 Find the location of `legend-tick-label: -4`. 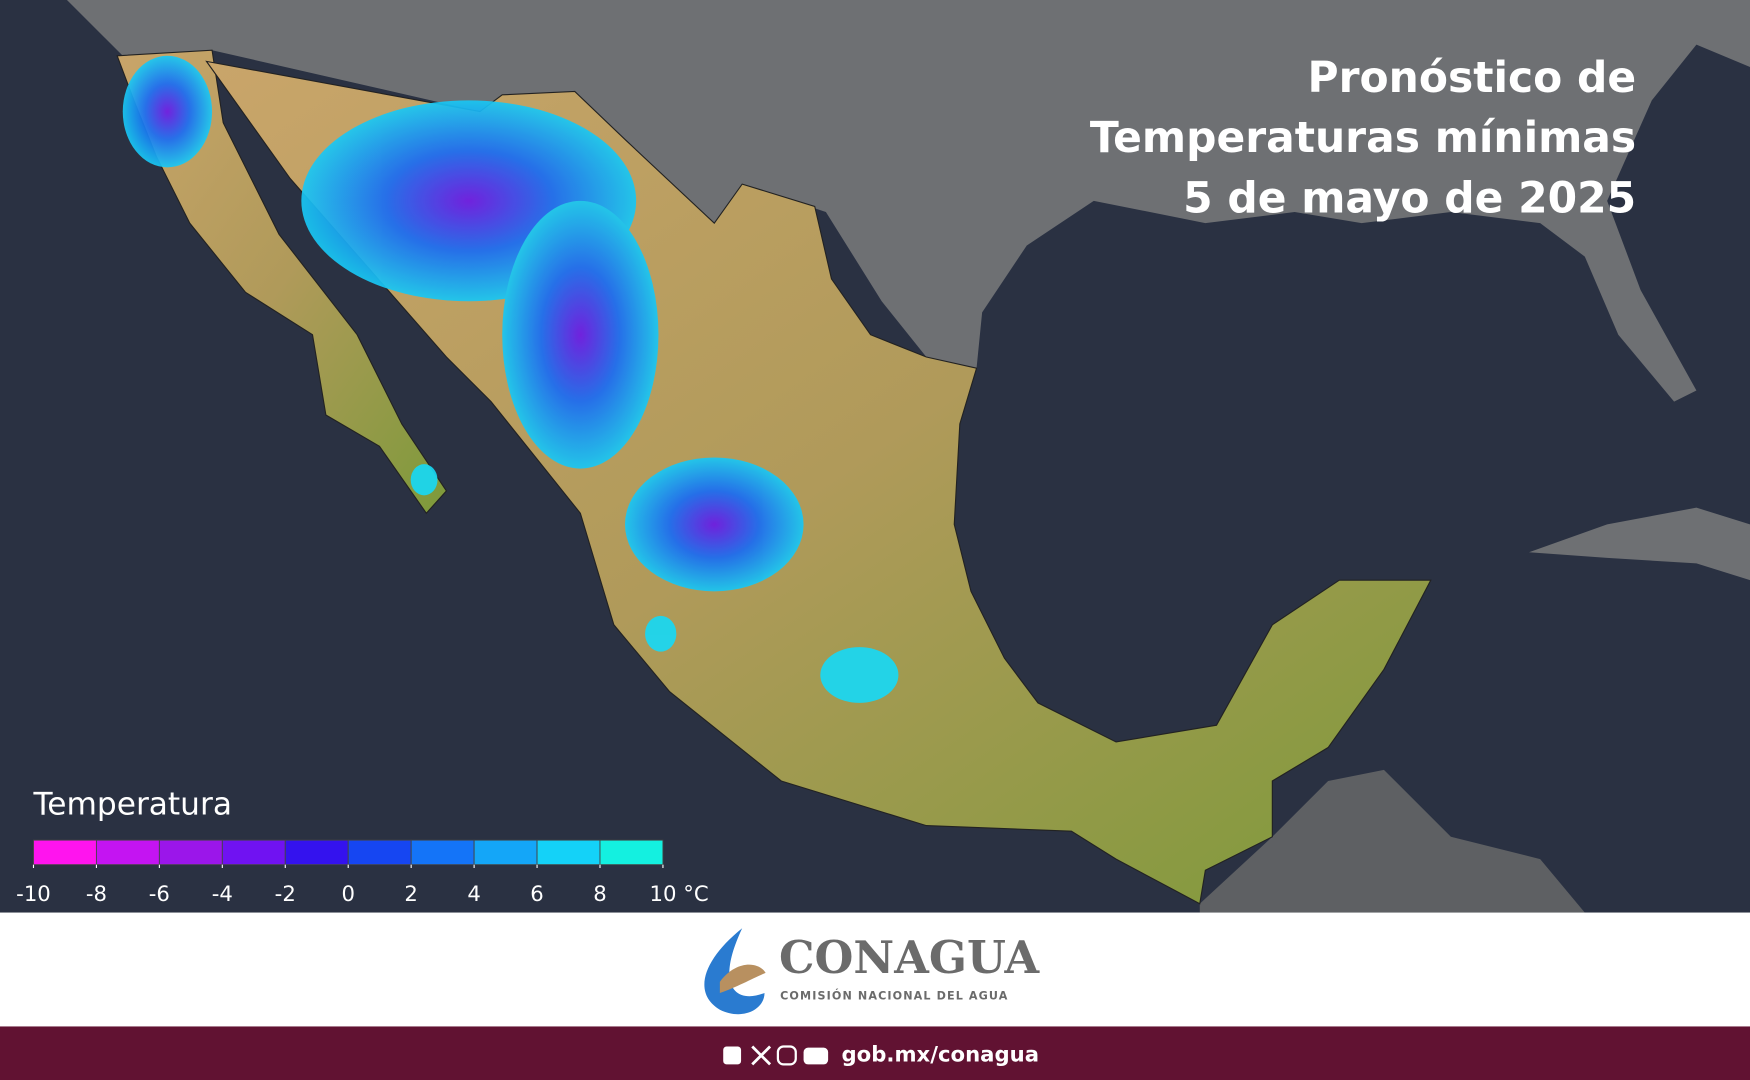

legend-tick-label: -4 is located at coordinates (222, 893).